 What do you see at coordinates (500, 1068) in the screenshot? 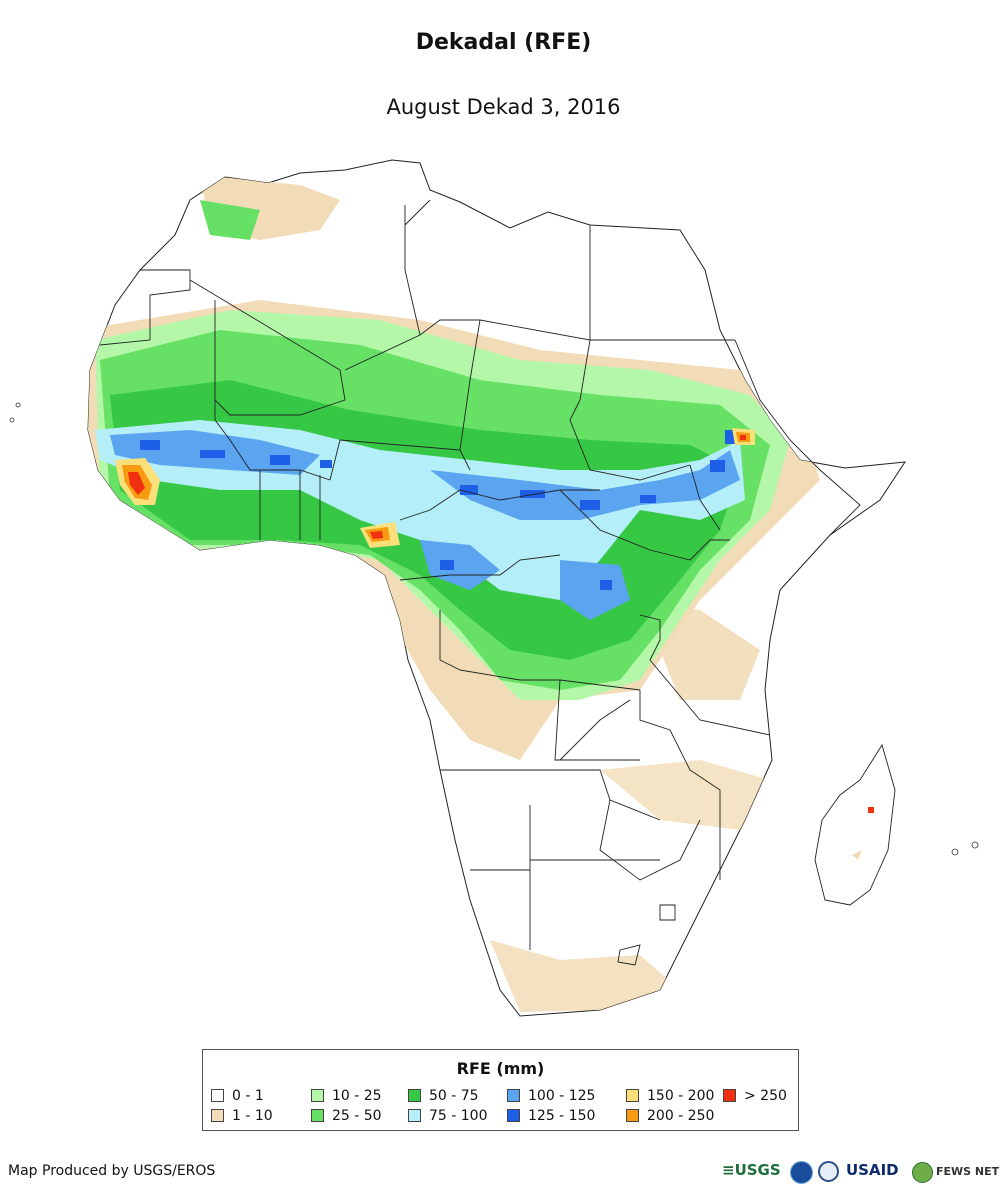
I see `legend-title: RFE (mm)` at bounding box center [500, 1068].